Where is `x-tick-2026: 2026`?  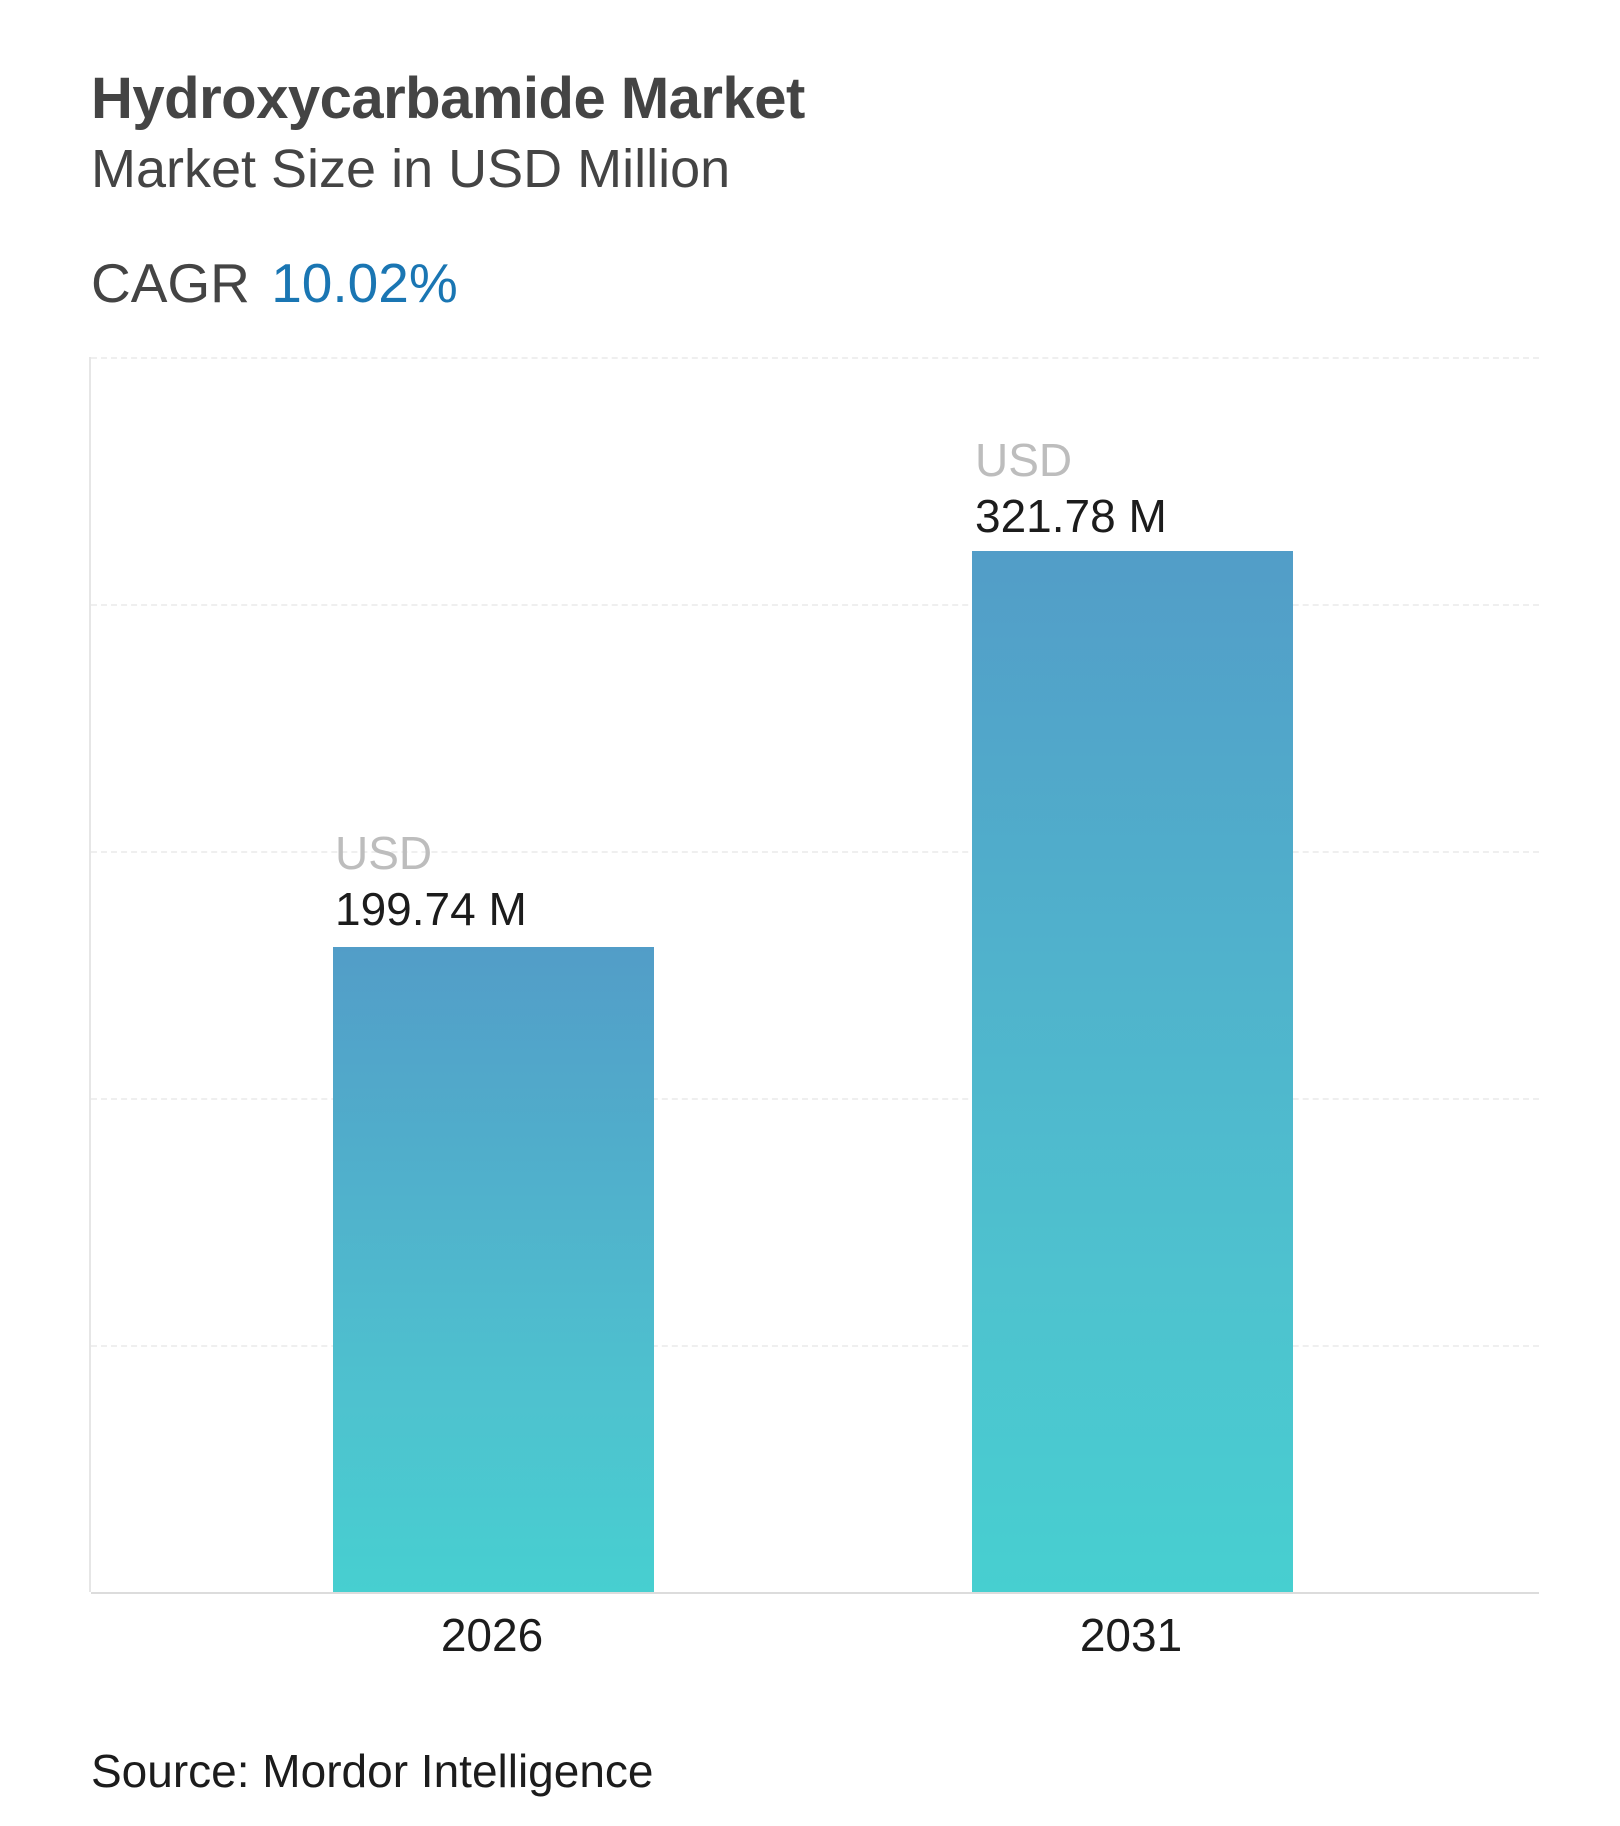
x-tick-2026: 2026 is located at coordinates (492, 1635).